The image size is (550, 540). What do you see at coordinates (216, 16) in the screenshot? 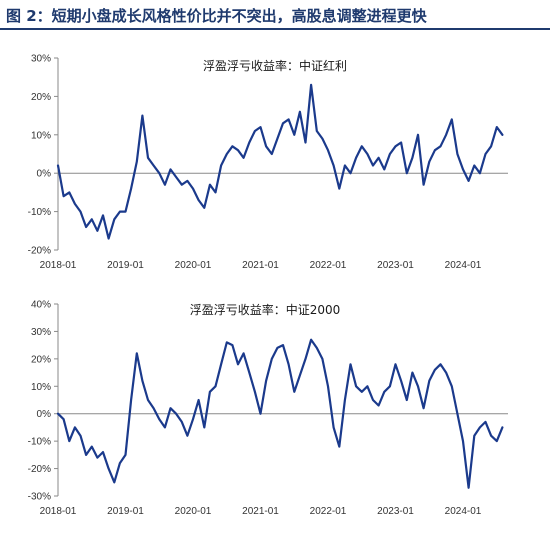
I see `figure-title: 图 2：短期小盘成长风格性价比并不突出，高股息调整进程更快` at bounding box center [216, 16].